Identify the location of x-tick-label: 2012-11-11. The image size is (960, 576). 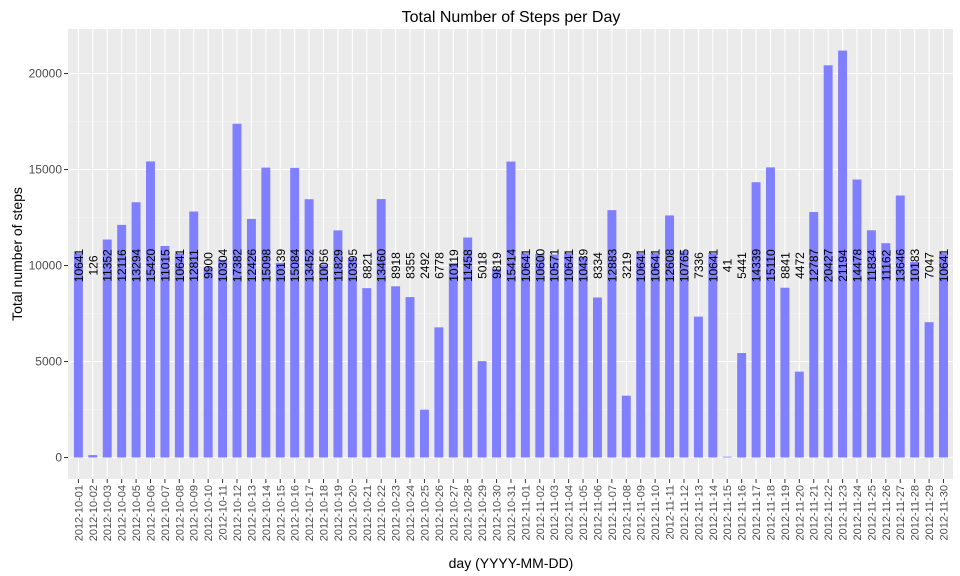
(671, 512).